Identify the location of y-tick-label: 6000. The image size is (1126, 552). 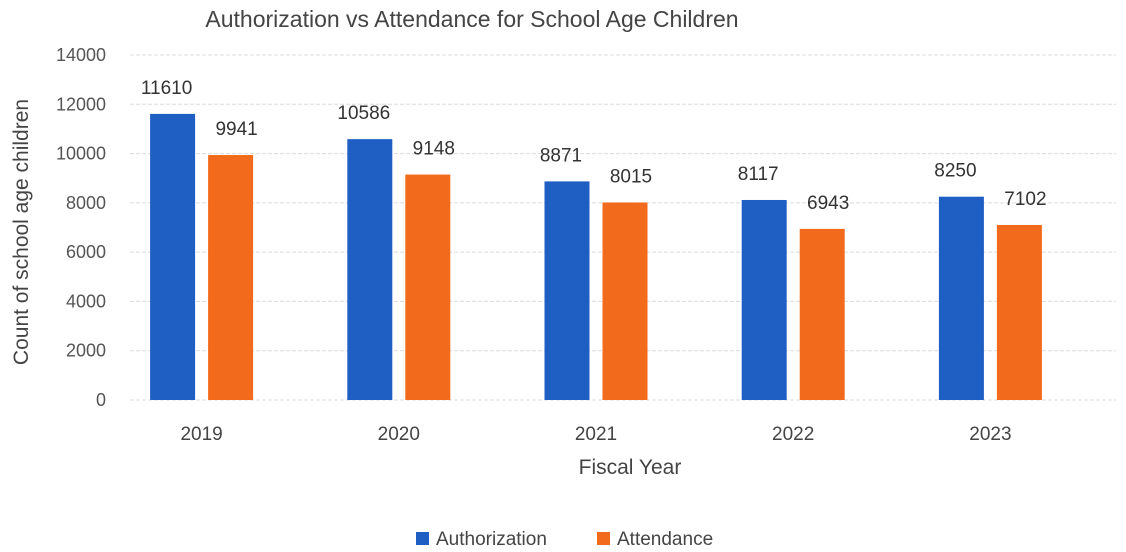
(86, 252).